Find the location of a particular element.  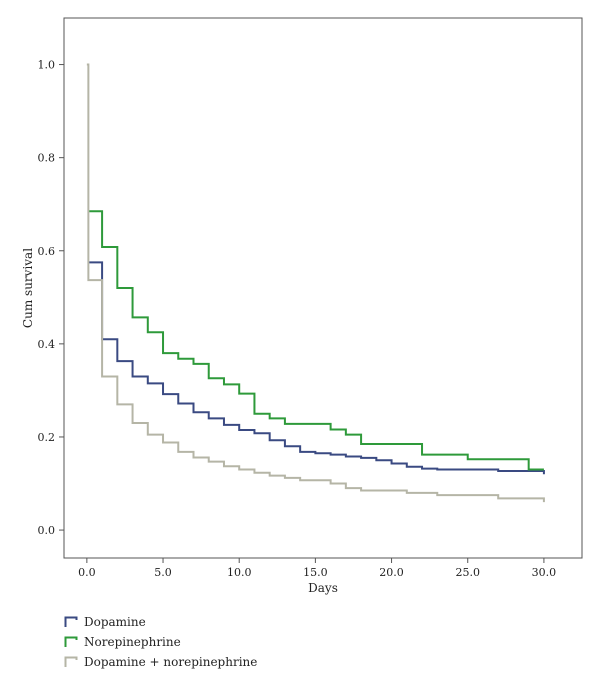

x-axis-title: Days is located at coordinates (323, 588).